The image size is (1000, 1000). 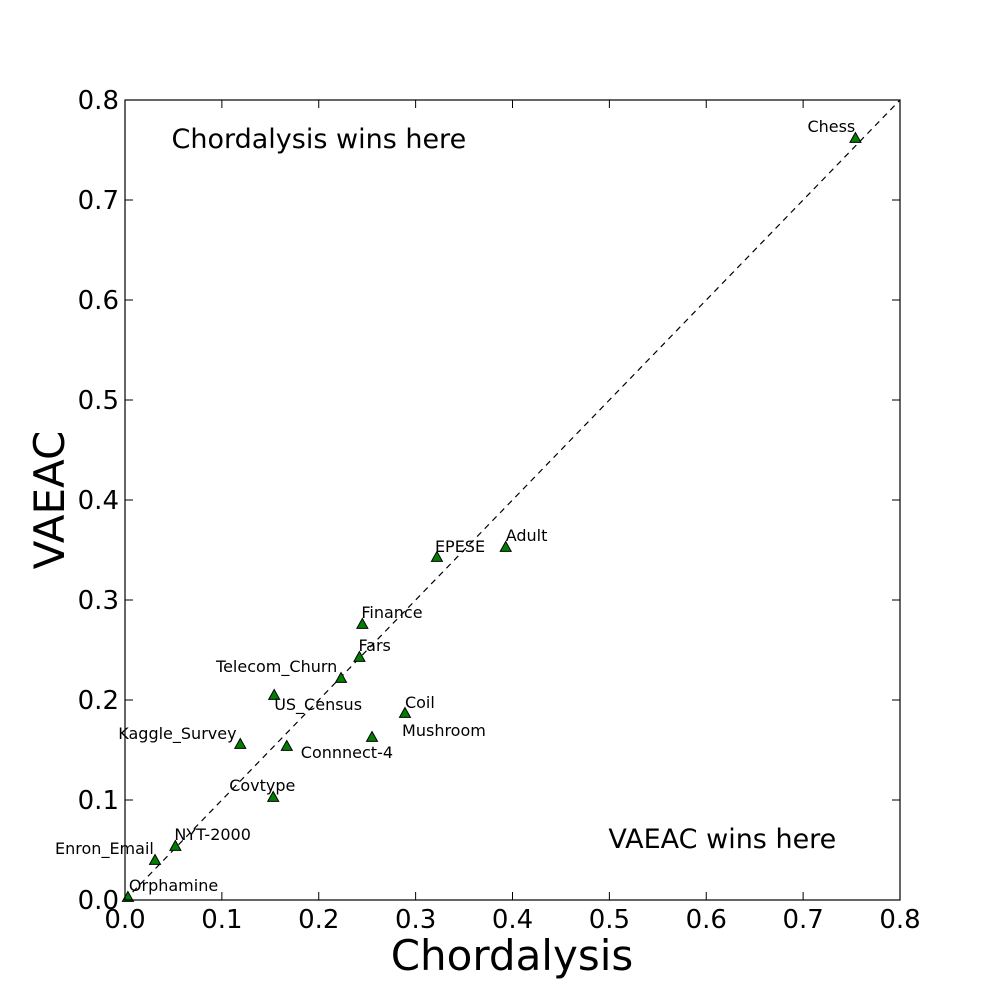 What do you see at coordinates (98, 501) in the screenshot?
I see `y-tick-label: 0.4` at bounding box center [98, 501].